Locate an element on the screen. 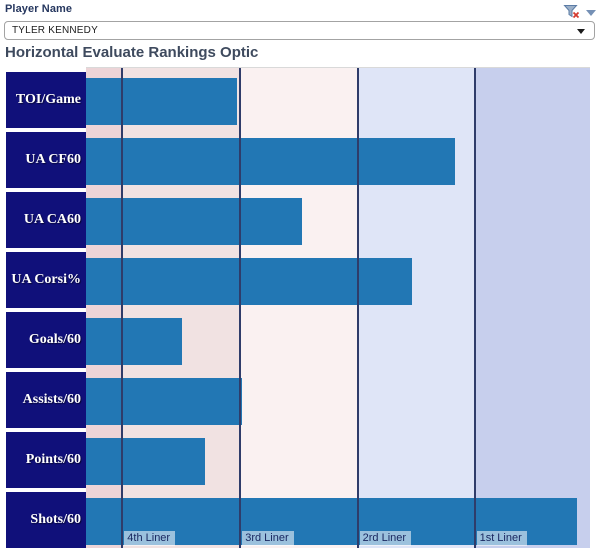 This screenshot has width=600, height=556. filter-menu-caret-icon is located at coordinates (591, 12).